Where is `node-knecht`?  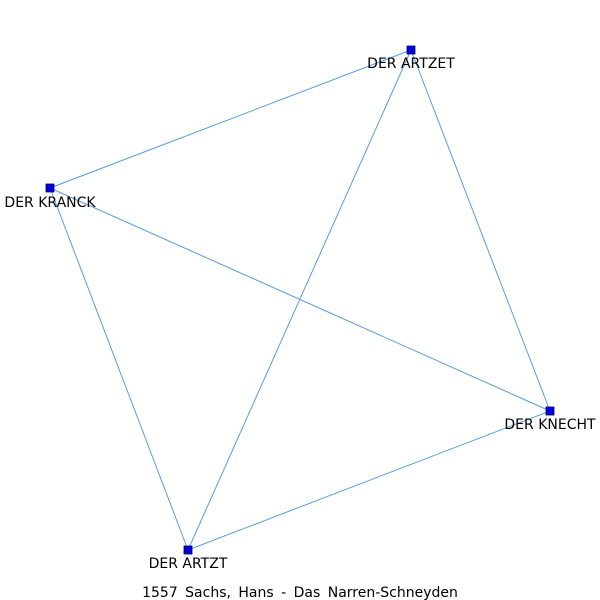 node-knecht is located at coordinates (550, 411).